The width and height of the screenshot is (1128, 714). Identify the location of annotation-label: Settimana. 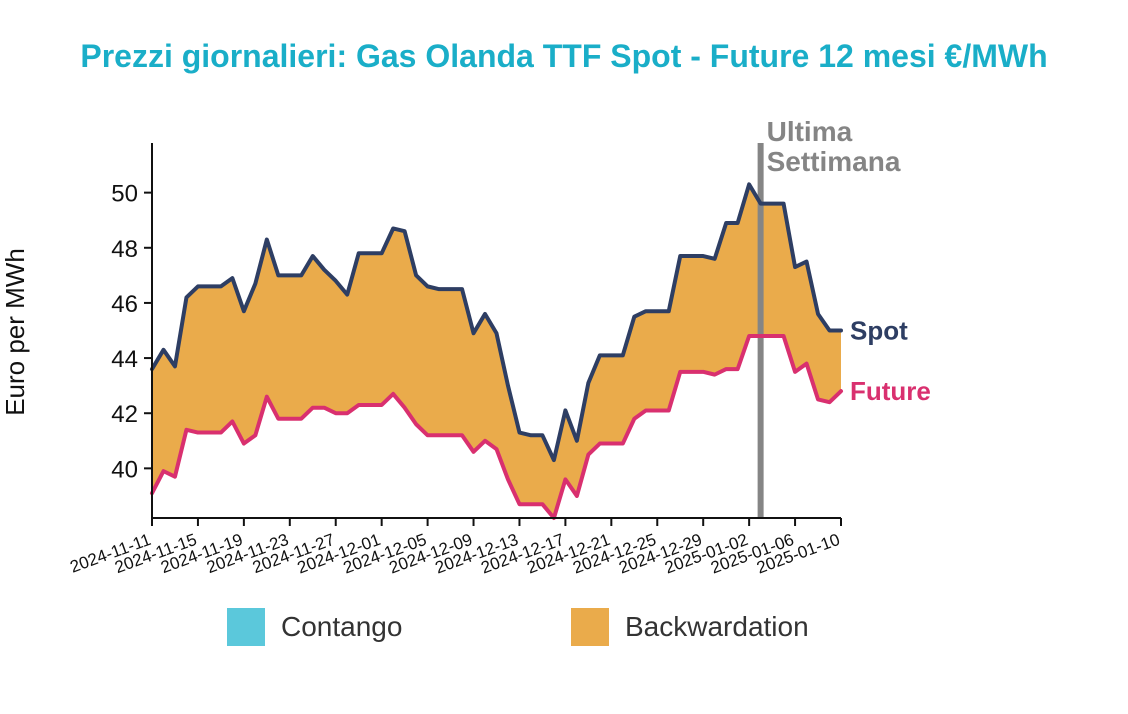
(834, 161).